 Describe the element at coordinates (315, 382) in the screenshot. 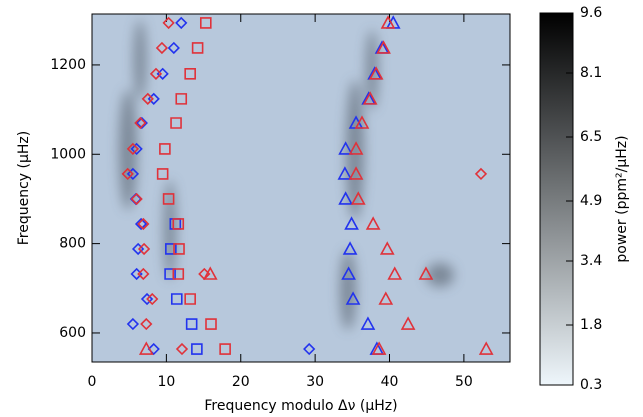

I see `x-tick-label: 30` at that location.